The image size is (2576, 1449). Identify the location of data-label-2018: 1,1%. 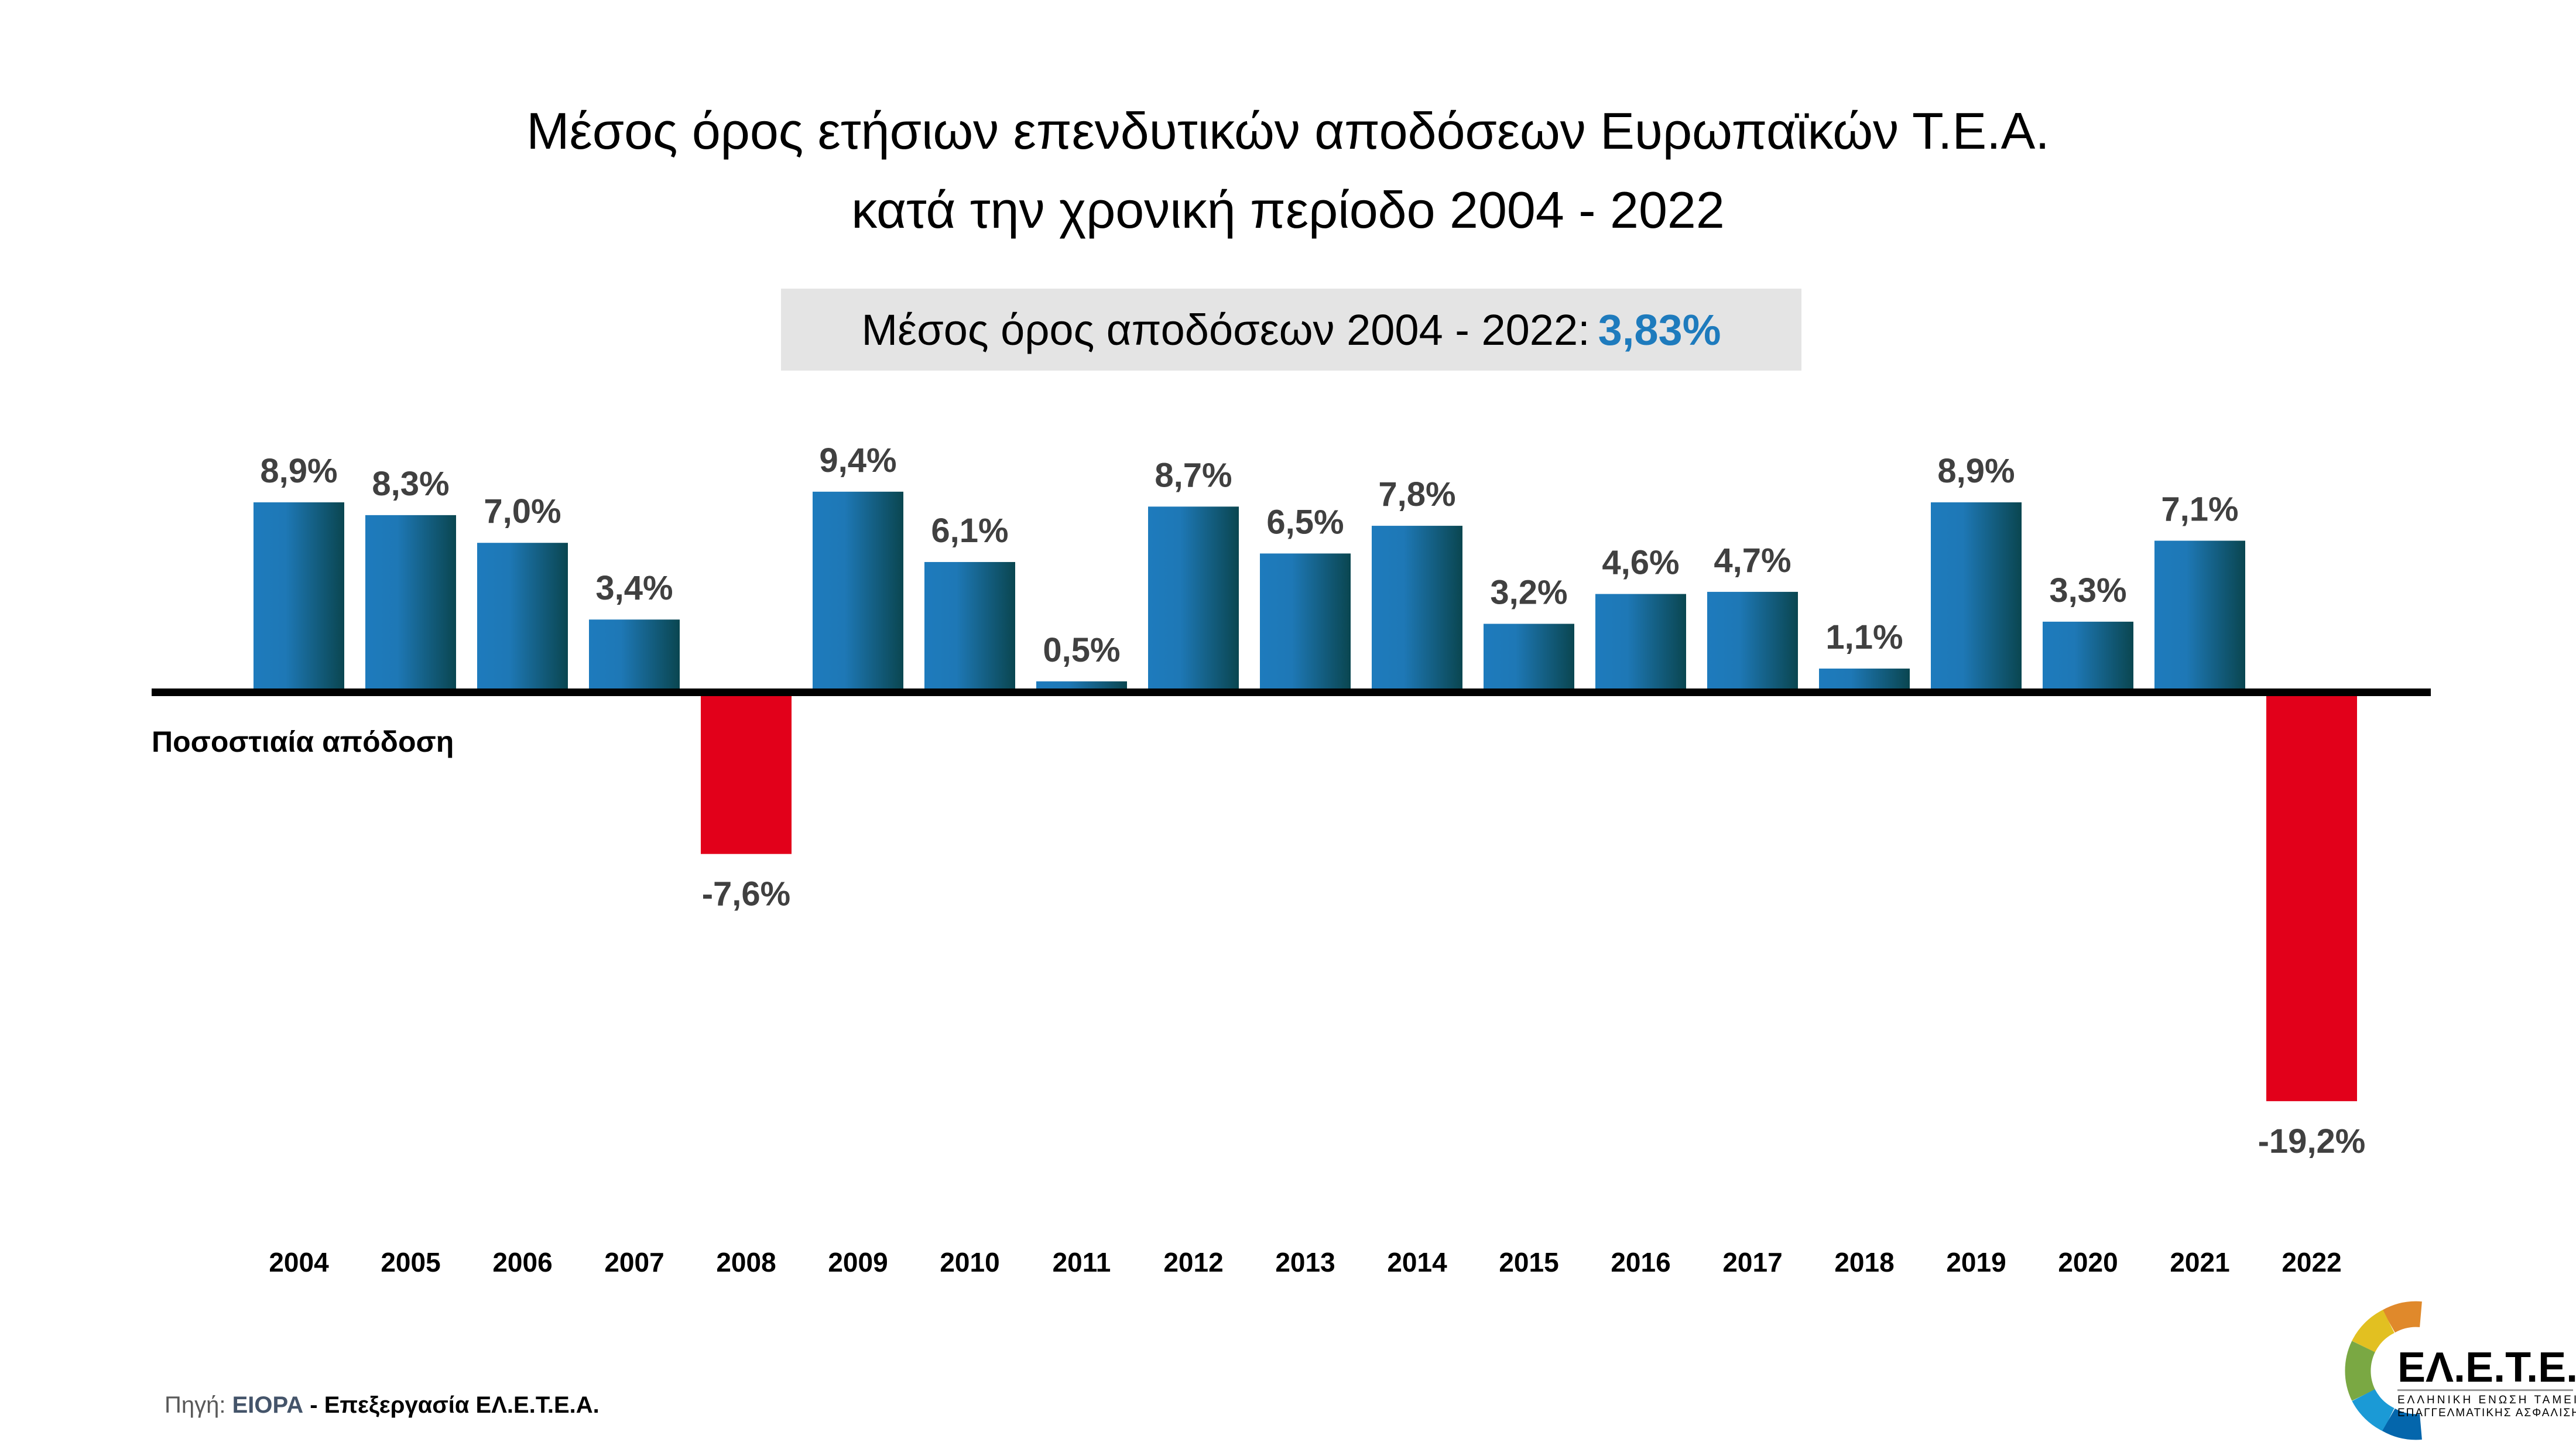
(1864, 637).